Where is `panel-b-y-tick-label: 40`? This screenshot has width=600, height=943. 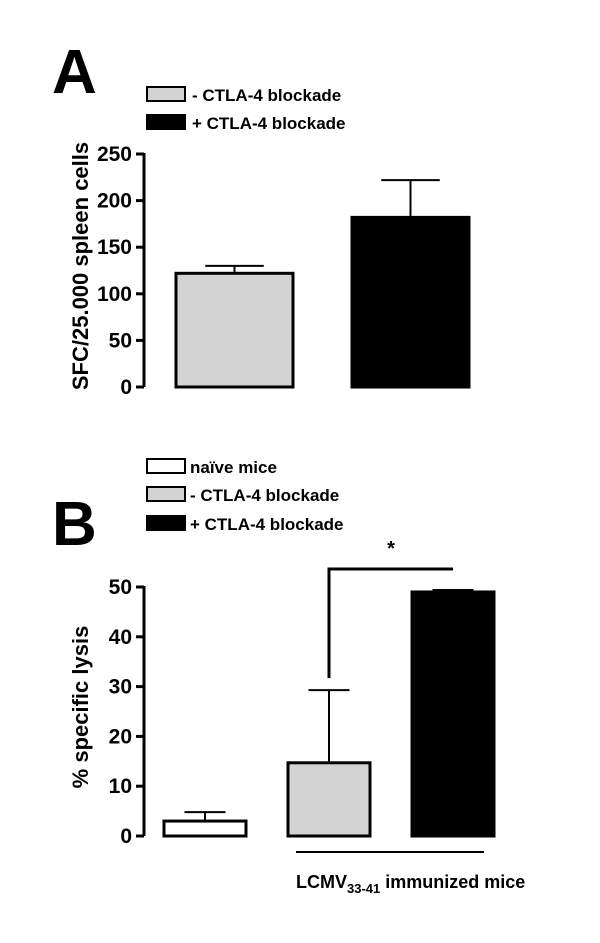
panel-b-y-tick-label: 40 is located at coordinates (120, 637).